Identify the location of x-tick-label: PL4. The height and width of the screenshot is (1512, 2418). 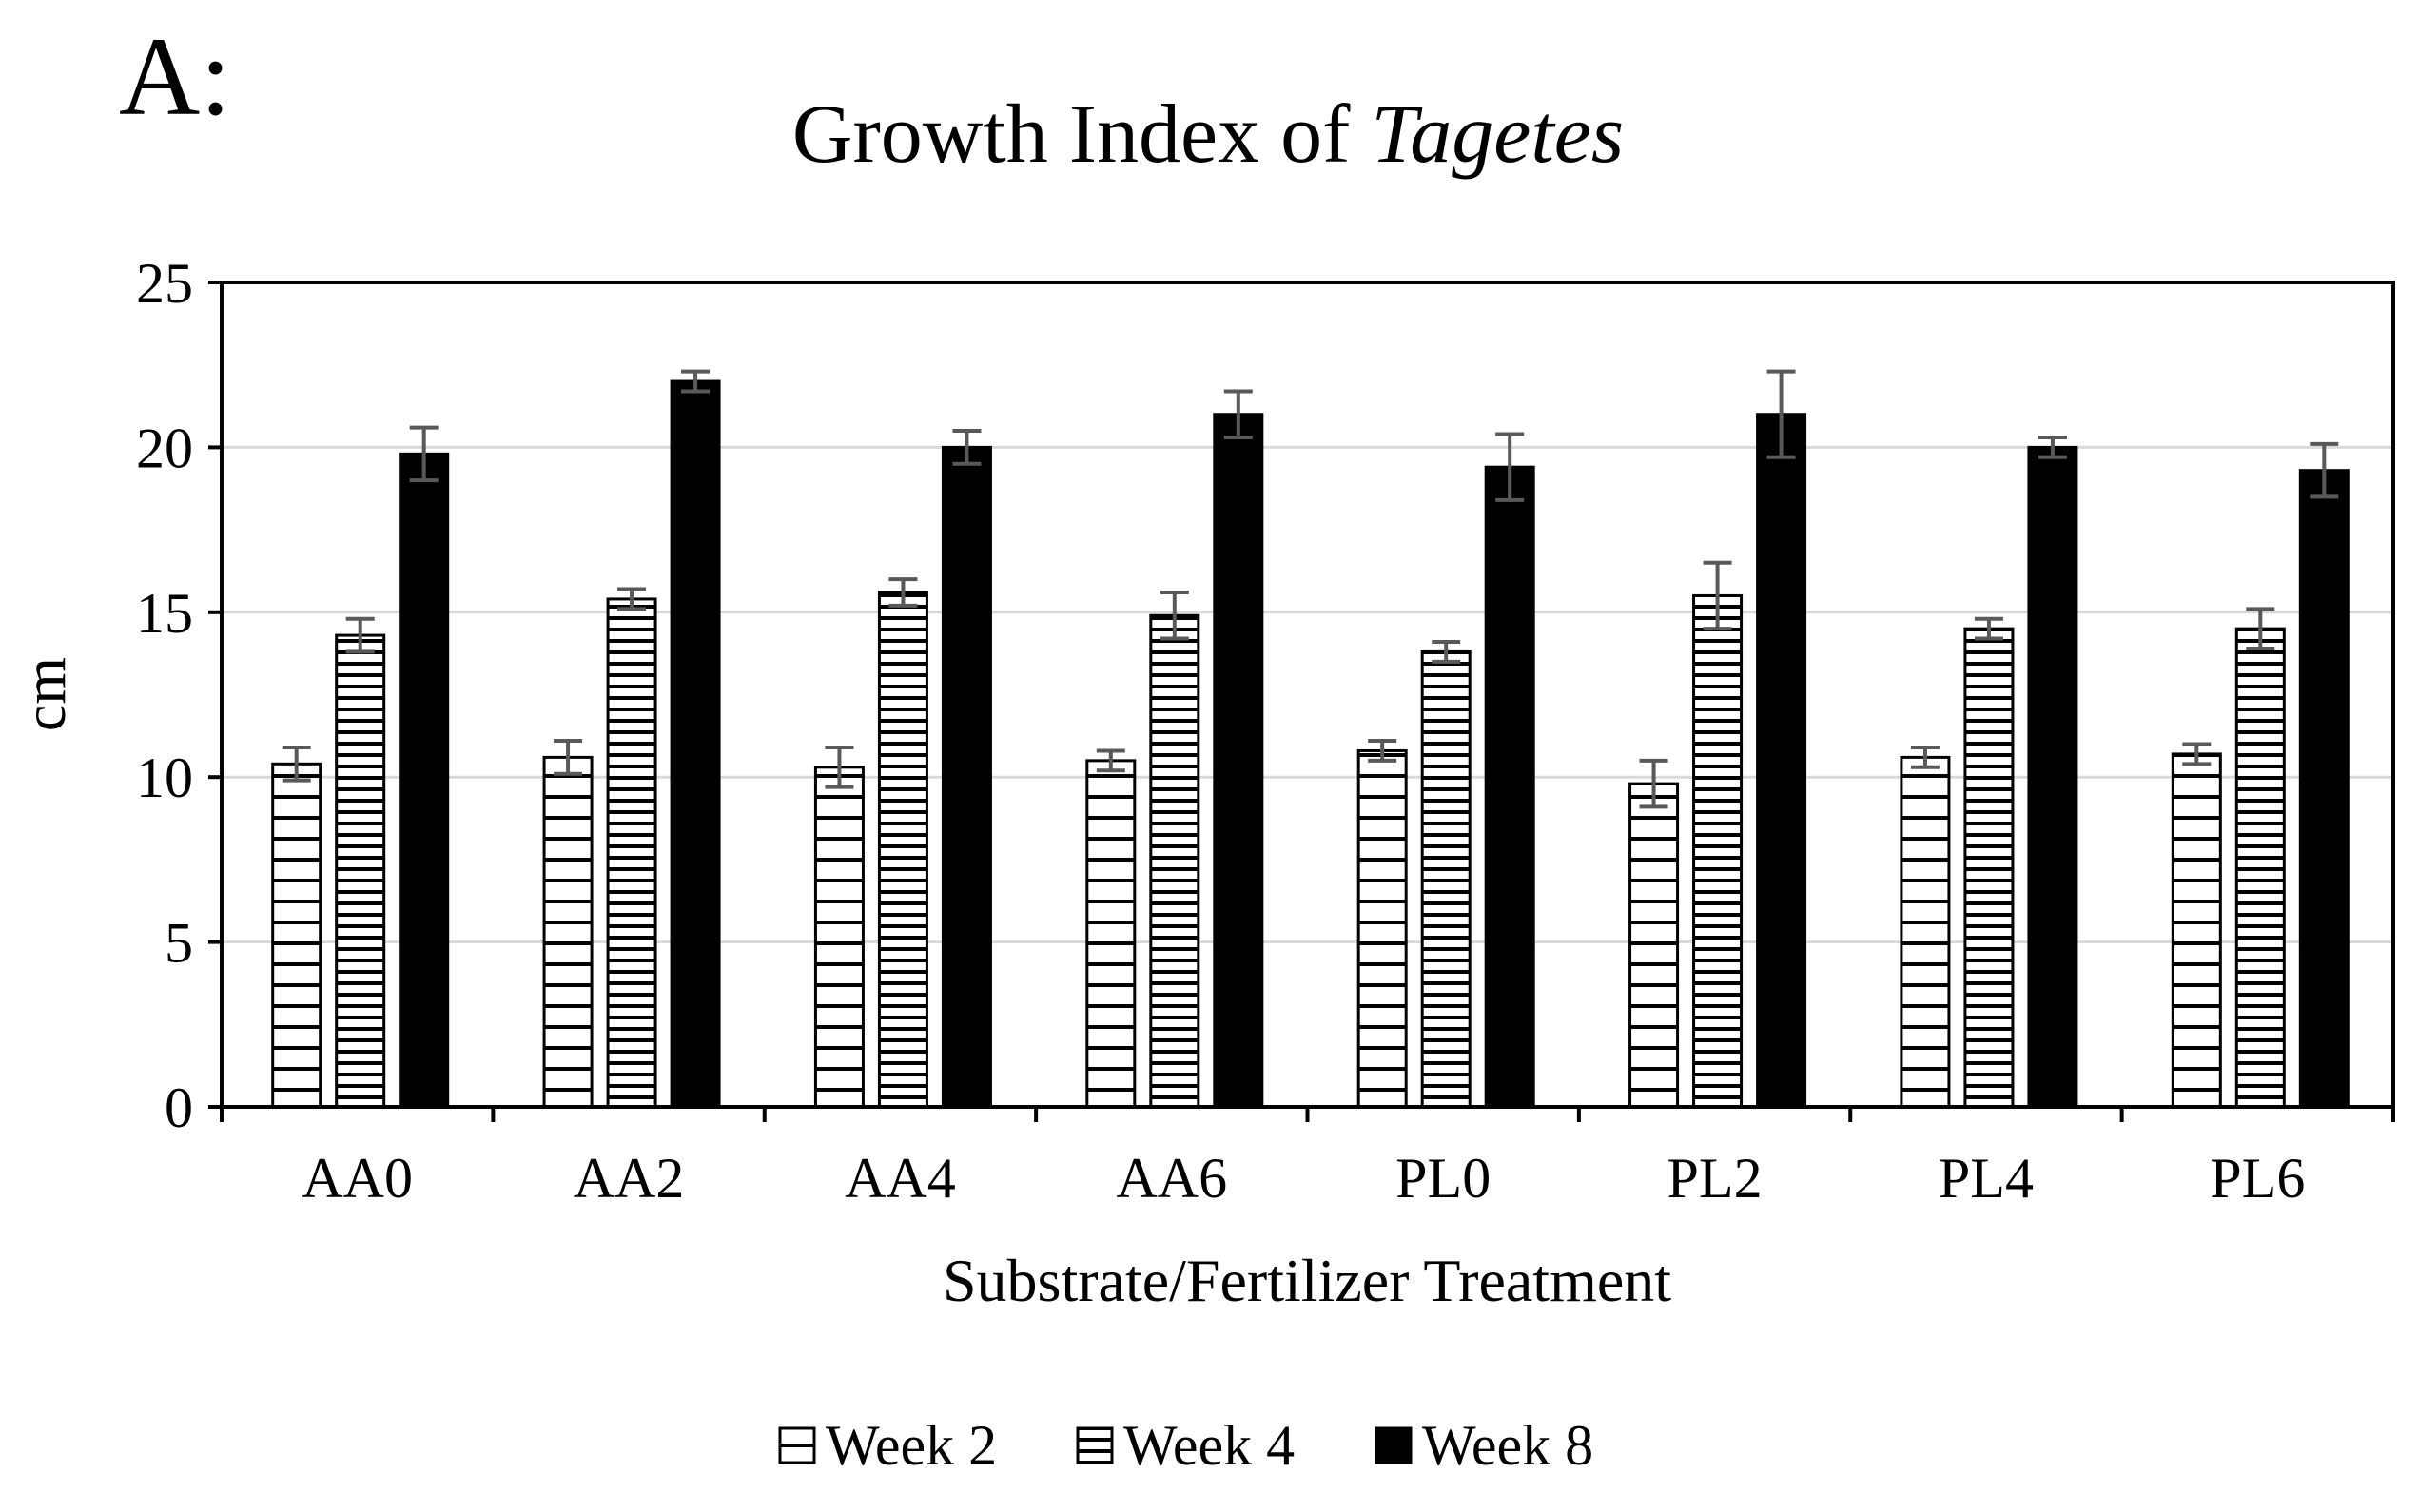
(1986, 1178).